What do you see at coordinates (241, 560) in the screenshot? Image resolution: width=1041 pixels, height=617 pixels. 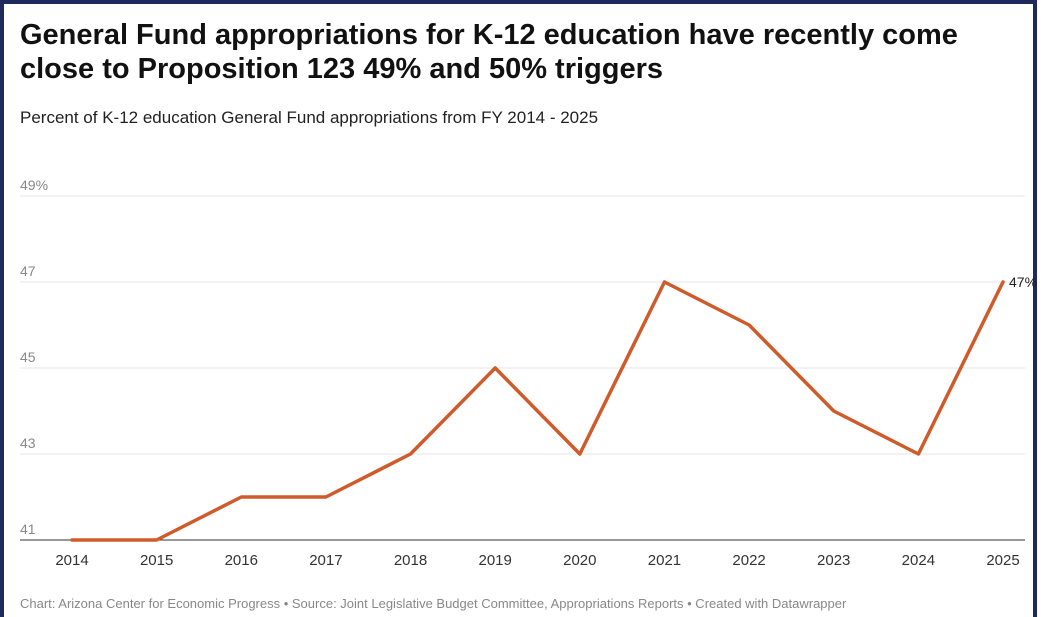 I see `x-tick-label: 2016` at bounding box center [241, 560].